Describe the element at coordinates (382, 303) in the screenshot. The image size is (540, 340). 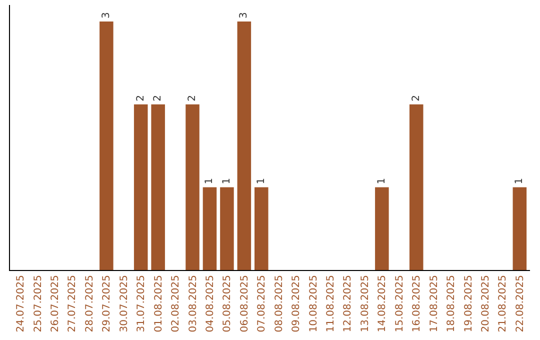
I see `x-tick-label: 14.08.2025` at that location.